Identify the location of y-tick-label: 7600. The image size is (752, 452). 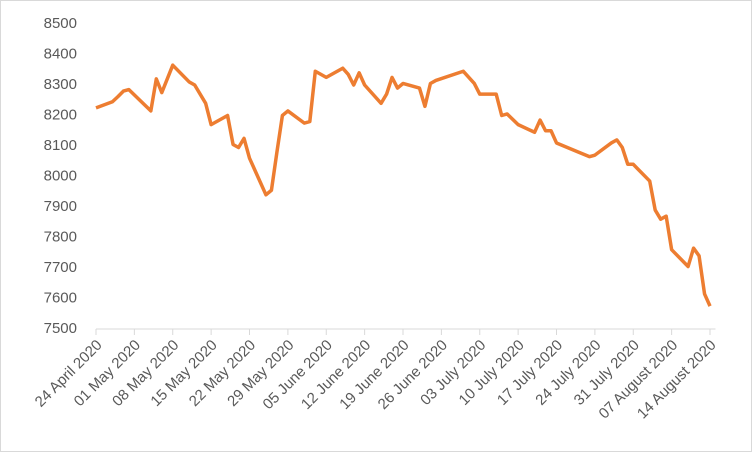
(60, 297).